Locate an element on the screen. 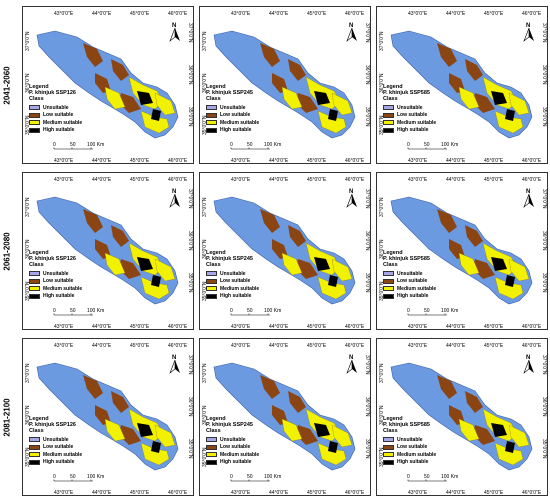 This screenshot has width=550, height=497. legend-entry-label: Unsuitable is located at coordinates (233, 107).